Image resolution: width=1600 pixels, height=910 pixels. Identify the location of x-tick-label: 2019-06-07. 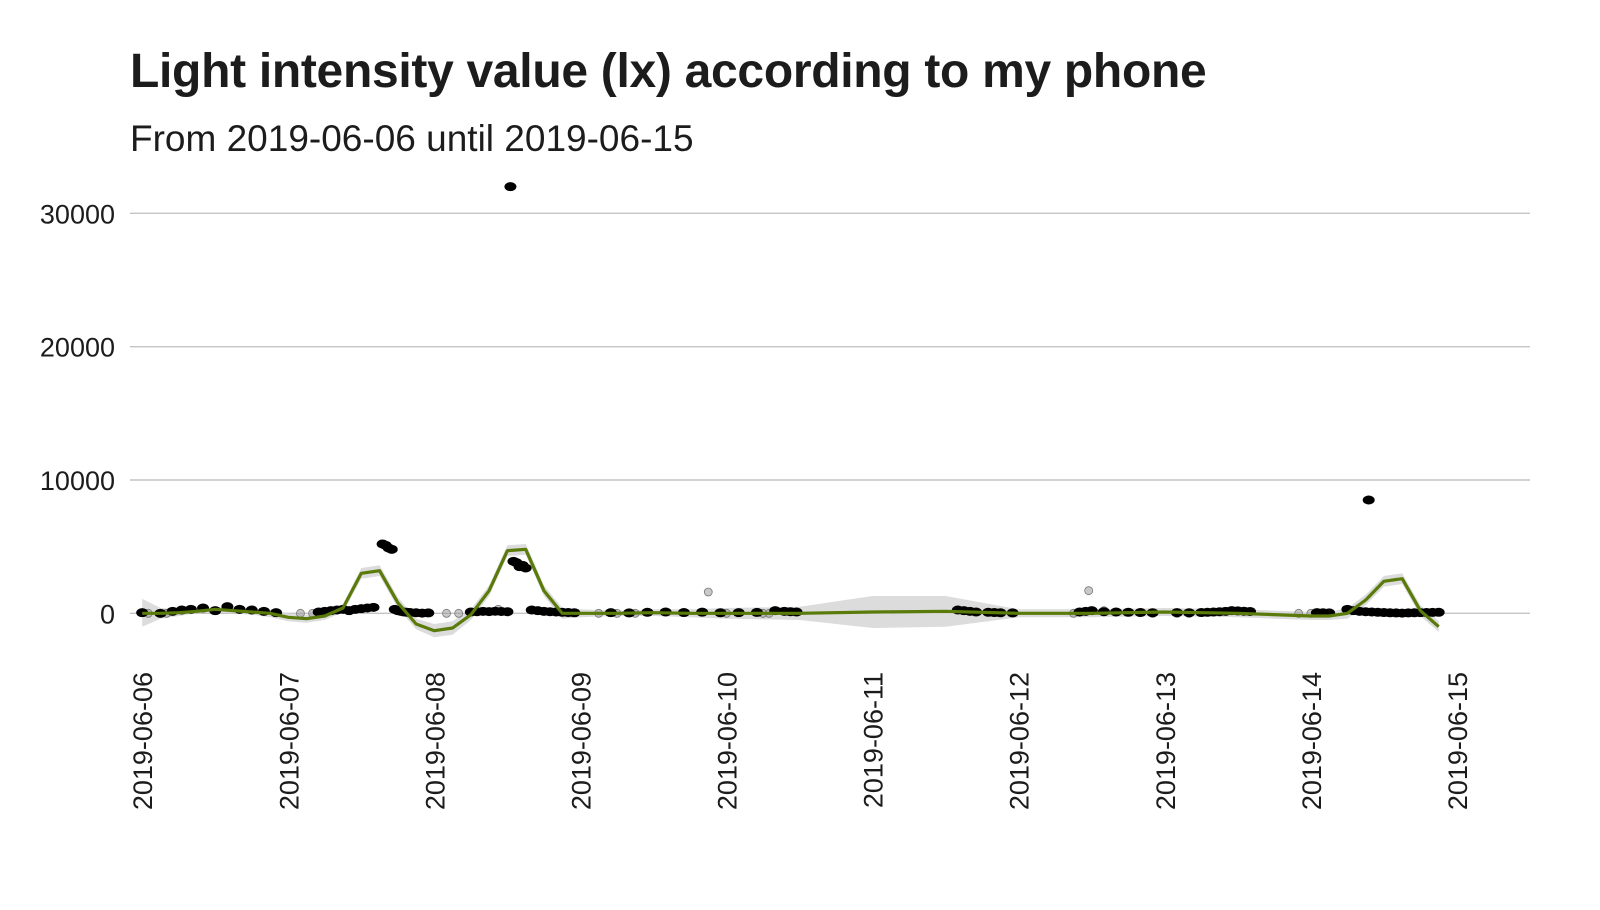
(289, 741).